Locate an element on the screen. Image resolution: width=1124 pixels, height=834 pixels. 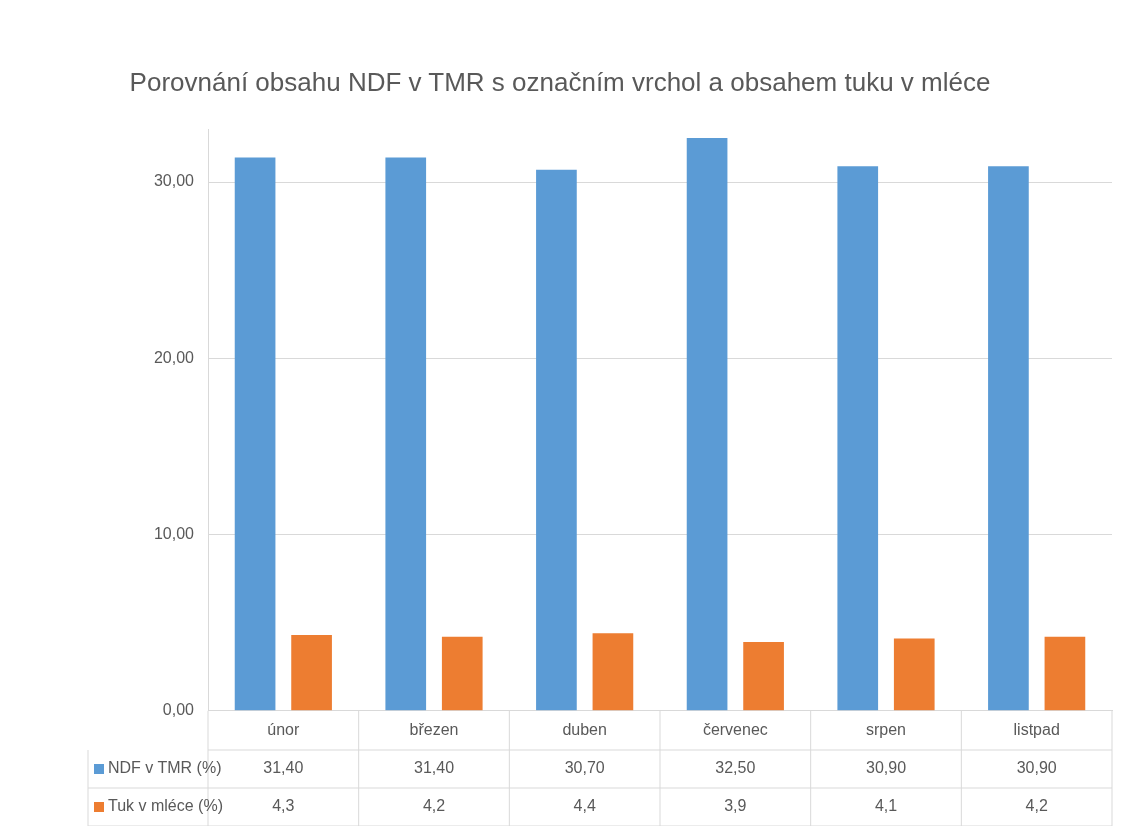
y-tick-label: 0,00 is located at coordinates (178, 710).